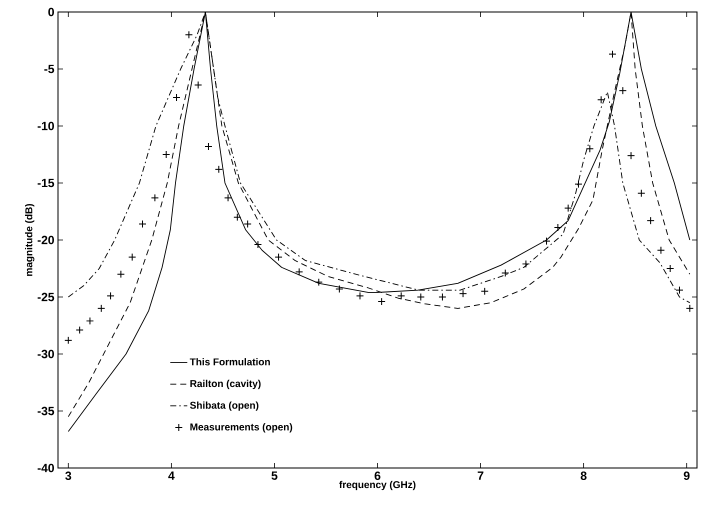 Image resolution: width=701 pixels, height=508 pixels. Describe the element at coordinates (46, 183) in the screenshot. I see `y-tick-label: -15` at that location.